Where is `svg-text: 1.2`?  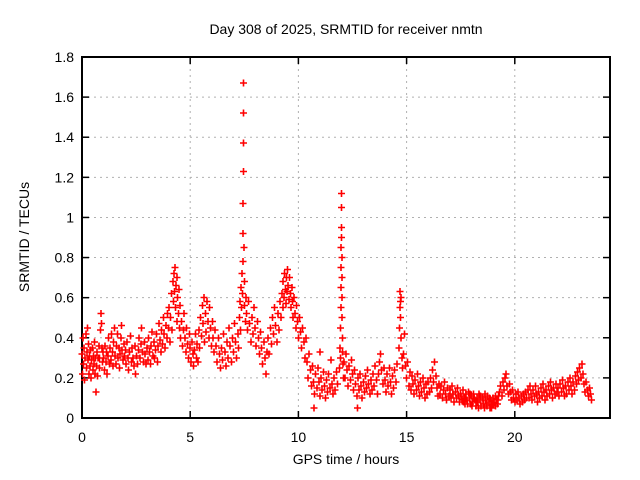 svg-text: 1.2 is located at coordinates (65, 177).